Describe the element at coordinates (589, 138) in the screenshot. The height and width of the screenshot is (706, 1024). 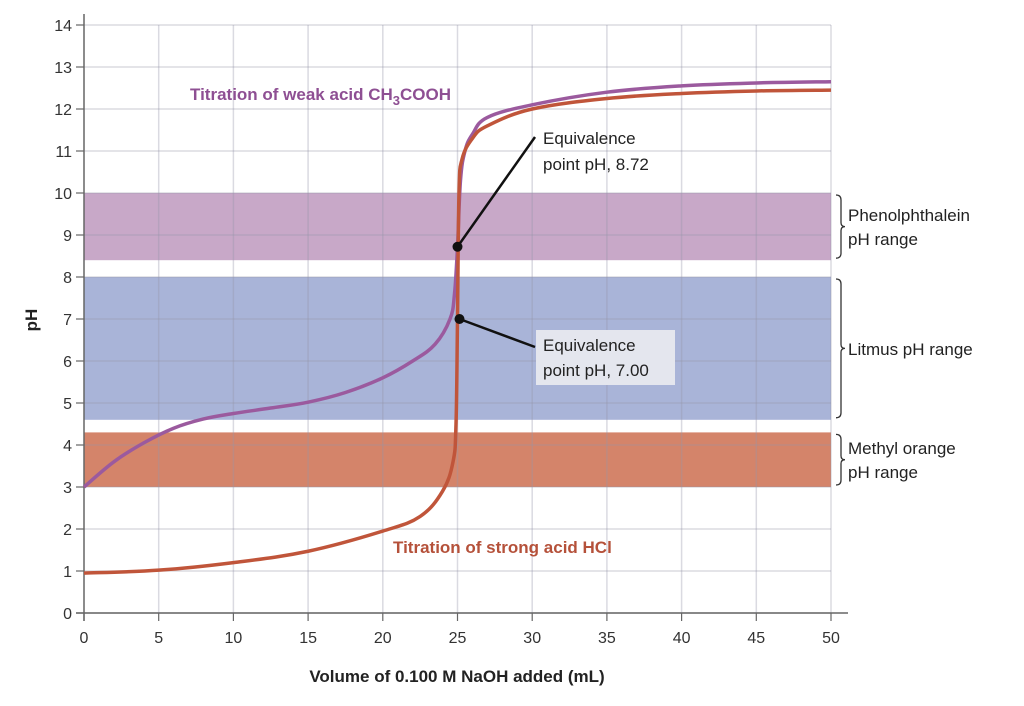
I see `annotation-872-line1: Equivalence` at that location.